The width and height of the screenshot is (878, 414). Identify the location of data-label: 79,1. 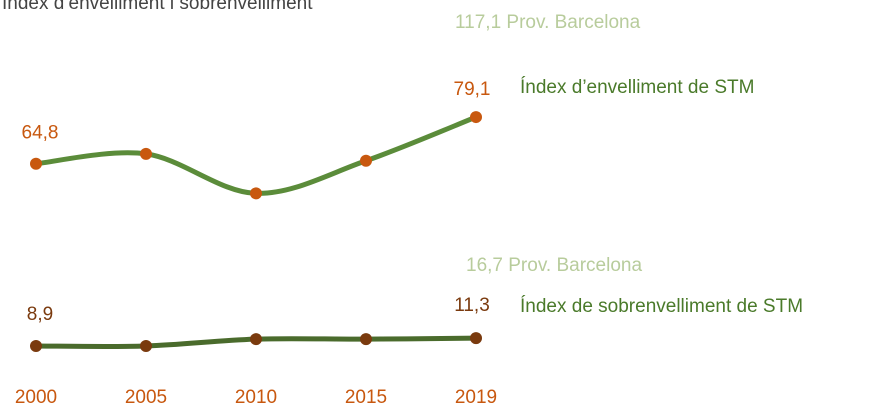
(472, 89).